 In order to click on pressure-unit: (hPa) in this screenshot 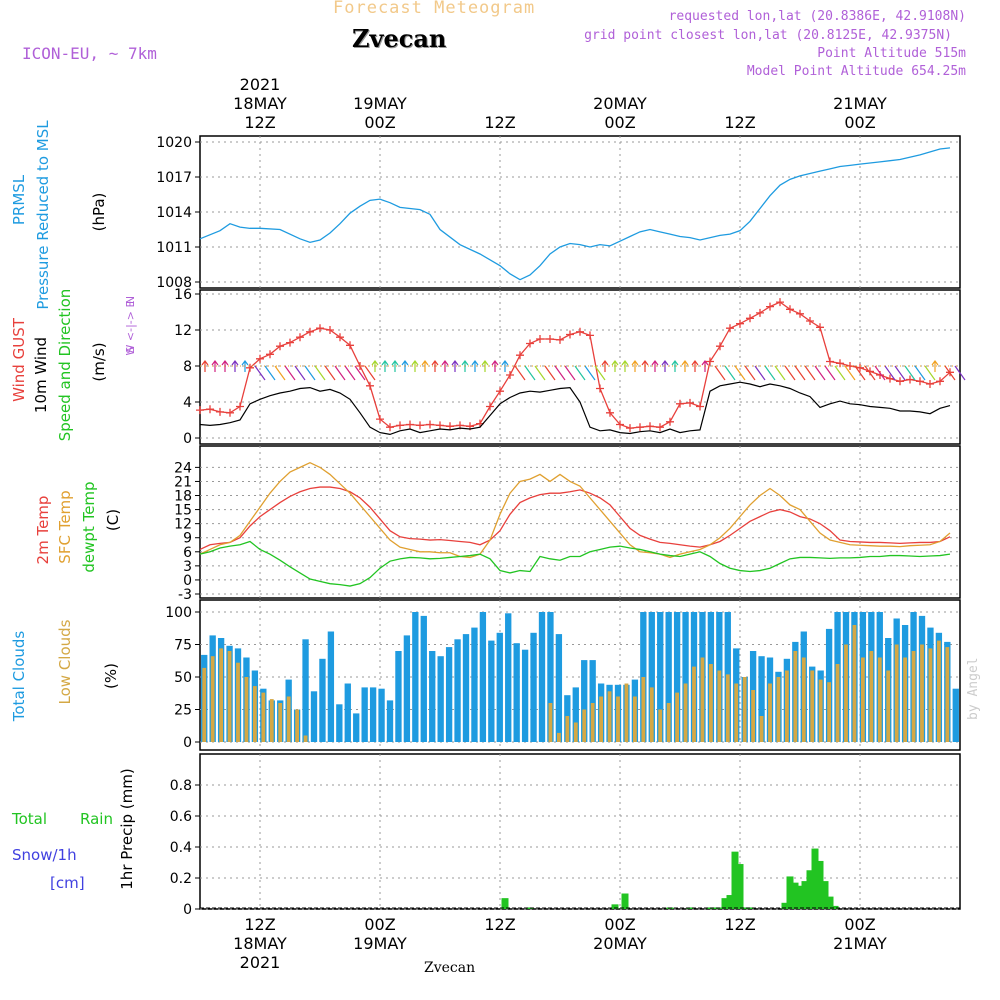, I will do `click(99, 212)`.